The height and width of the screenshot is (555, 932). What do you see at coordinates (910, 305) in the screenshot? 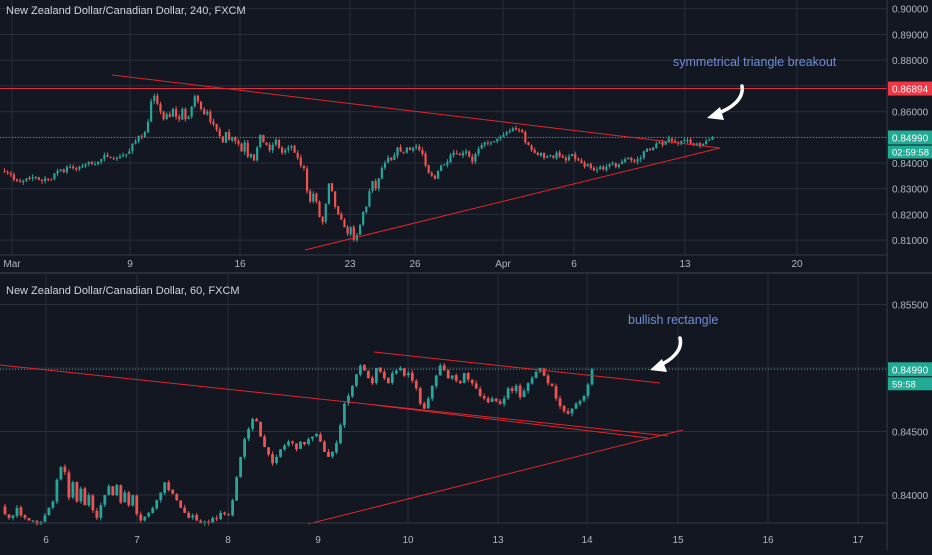
I see `price-tick-label: 0.85500` at bounding box center [910, 305].